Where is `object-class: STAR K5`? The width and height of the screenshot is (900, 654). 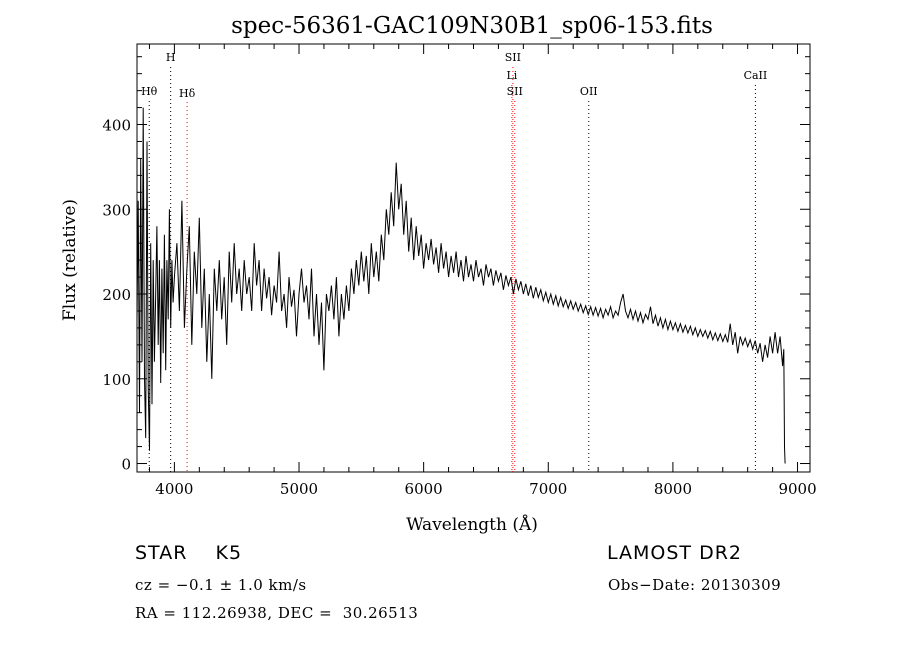 object-class: STAR K5 is located at coordinates (189, 553).